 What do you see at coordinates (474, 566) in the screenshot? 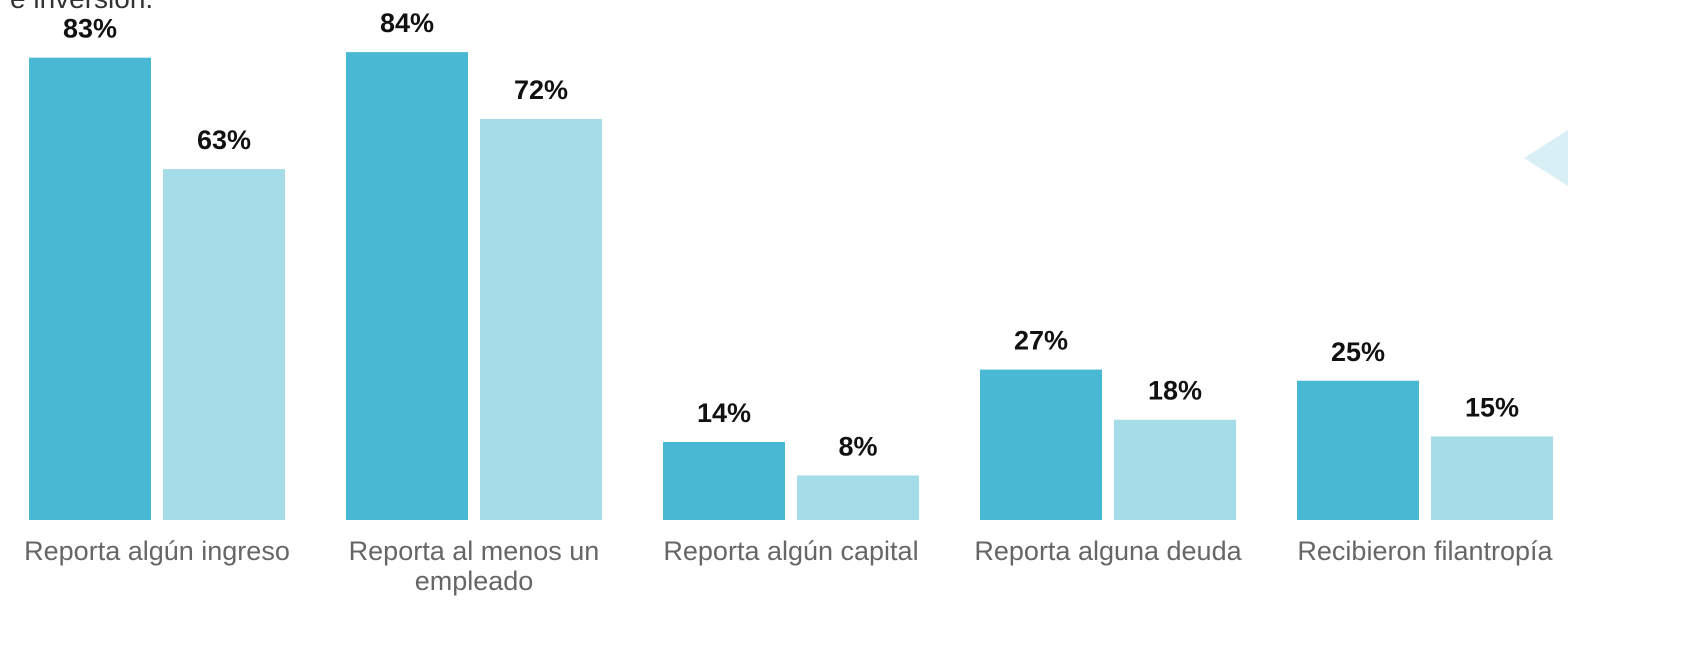
I see `x-tick-label: Reporta al menos un empleado` at bounding box center [474, 566].